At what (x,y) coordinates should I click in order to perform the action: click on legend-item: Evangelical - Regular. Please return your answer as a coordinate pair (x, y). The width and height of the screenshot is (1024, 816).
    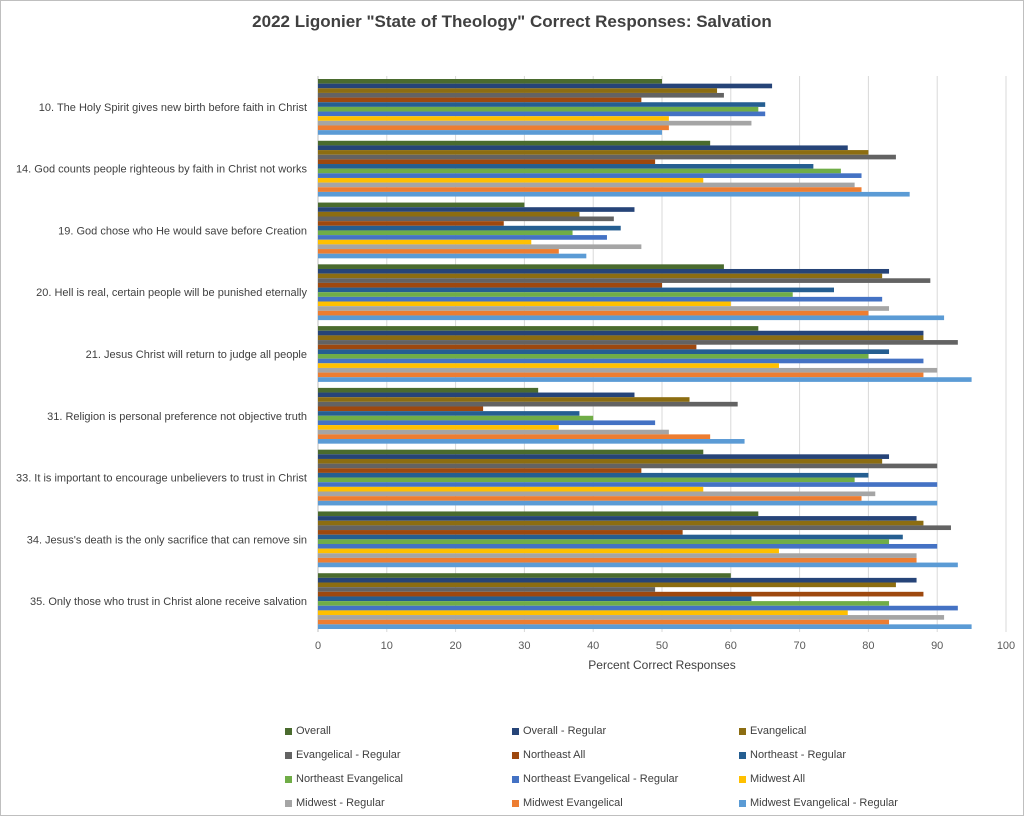
    Looking at the image, I should click on (398, 755).